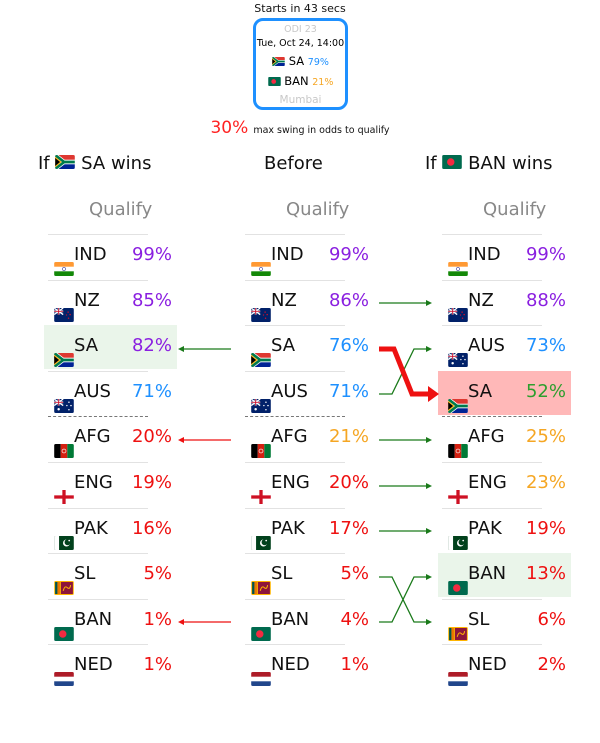 The width and height of the screenshot is (600, 743). Describe the element at coordinates (98, 417) in the screenshot. I see `qualification-cutoff-line` at that location.